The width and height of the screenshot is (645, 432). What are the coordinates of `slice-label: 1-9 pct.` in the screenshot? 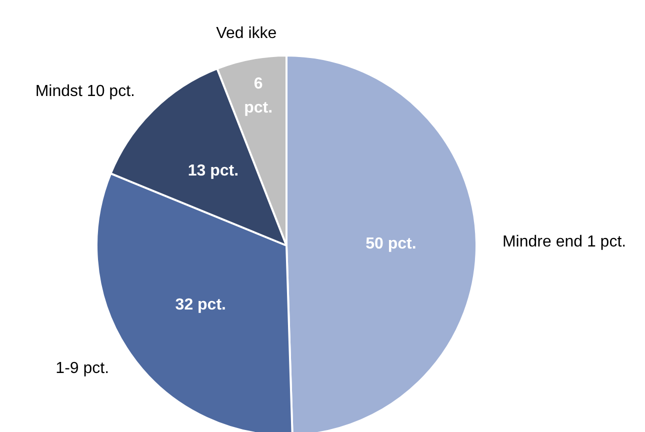 It's located at (83, 369).